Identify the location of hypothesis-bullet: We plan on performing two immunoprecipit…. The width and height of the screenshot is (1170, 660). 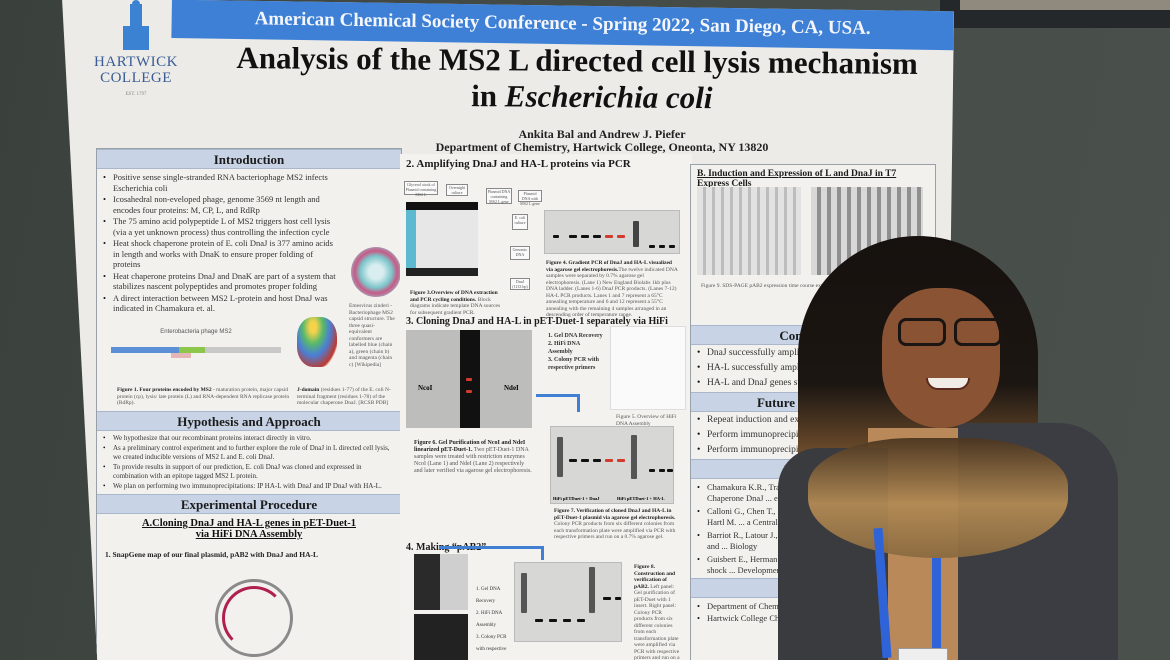
(249, 486).